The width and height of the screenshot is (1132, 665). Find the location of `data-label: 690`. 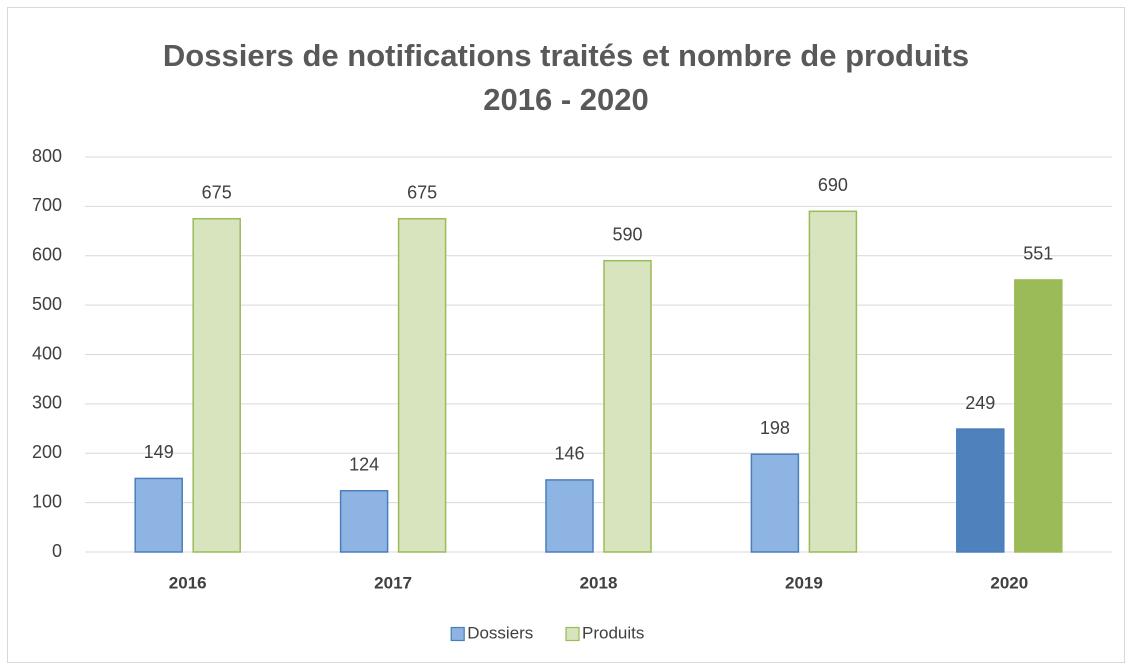

data-label: 690 is located at coordinates (833, 185).